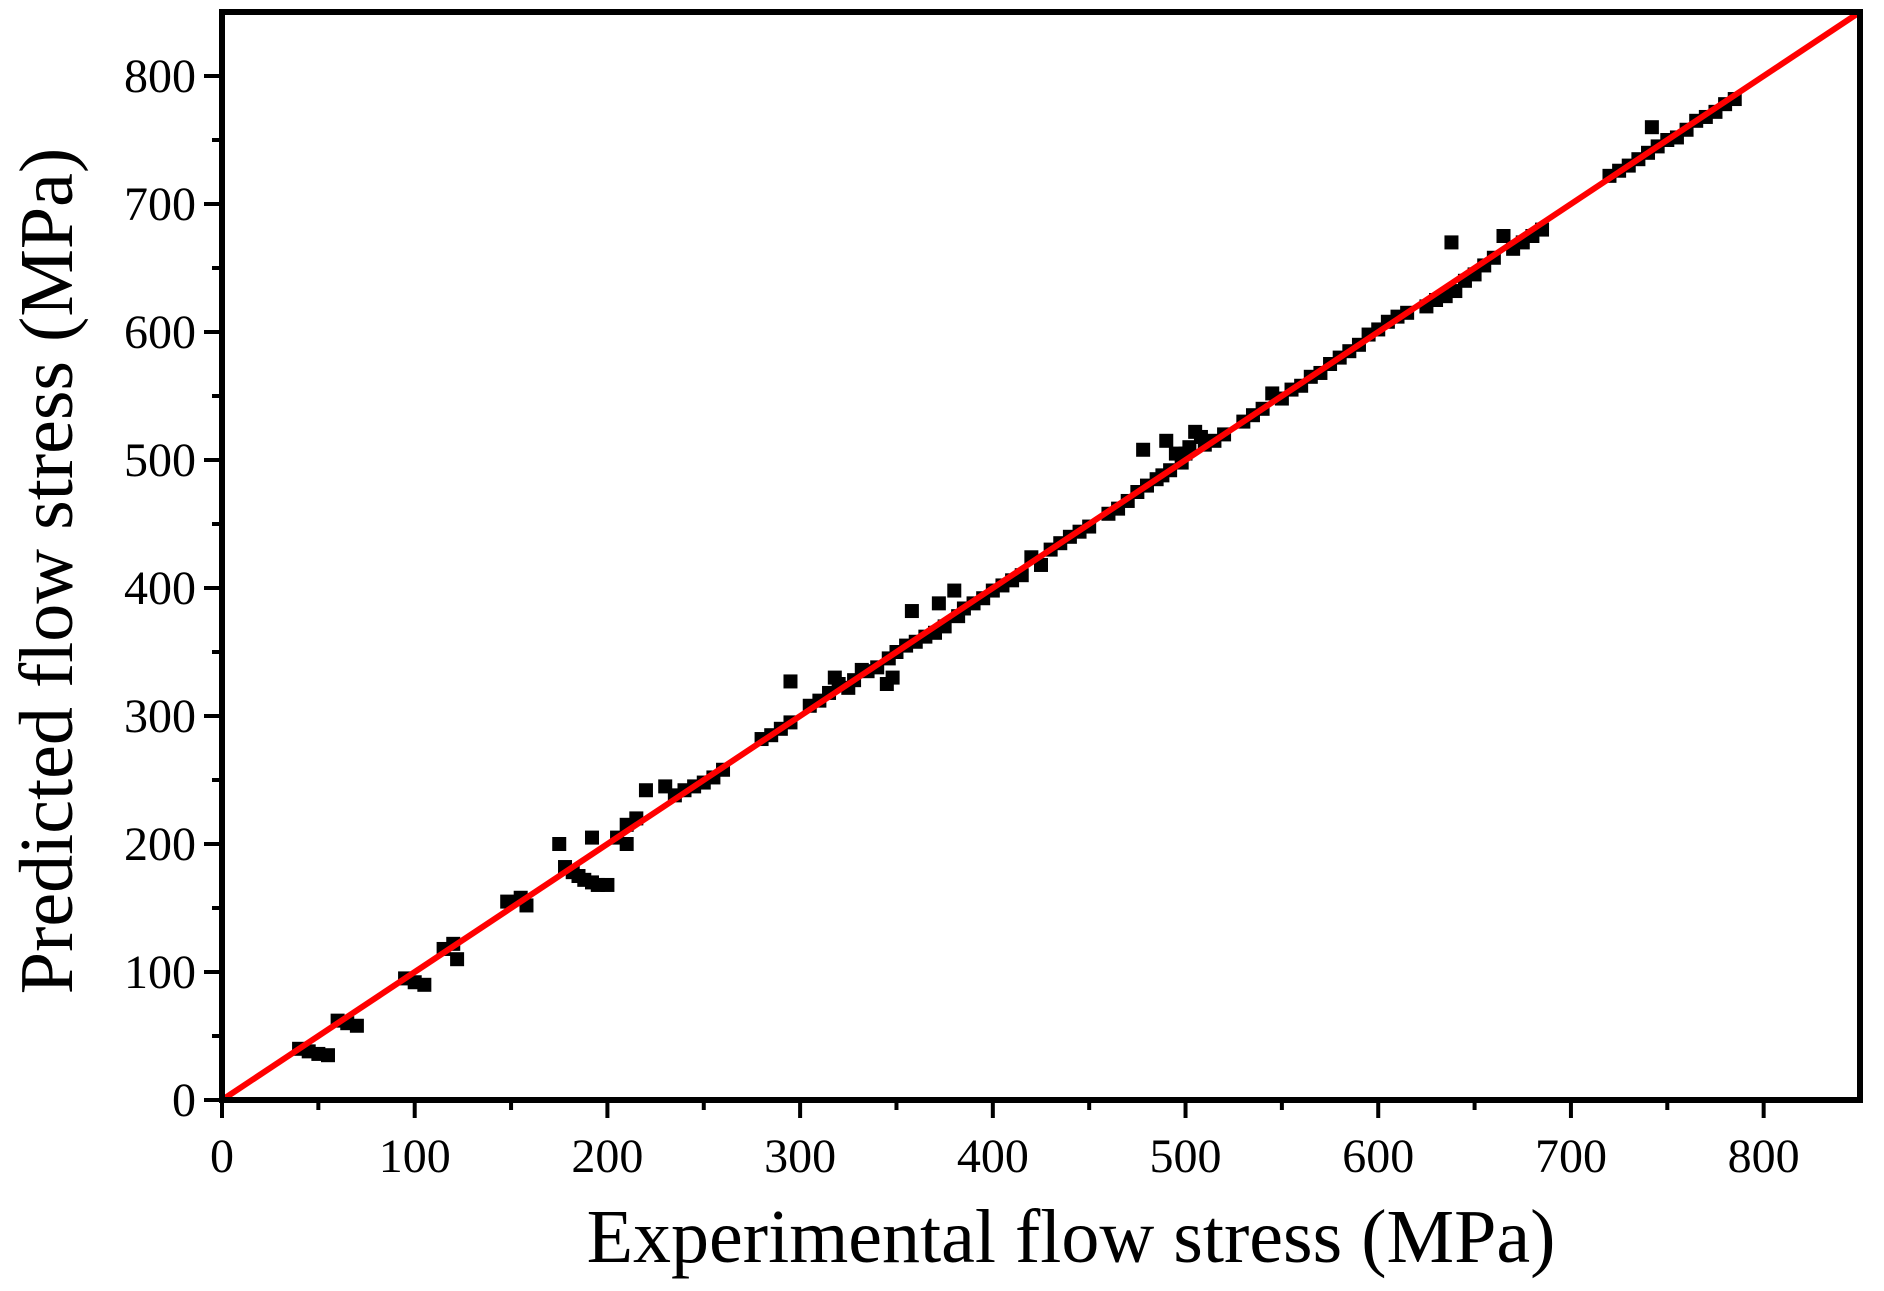 Image resolution: width=1884 pixels, height=1291 pixels. Describe the element at coordinates (160, 588) in the screenshot. I see `y-tick-label: 400` at that location.